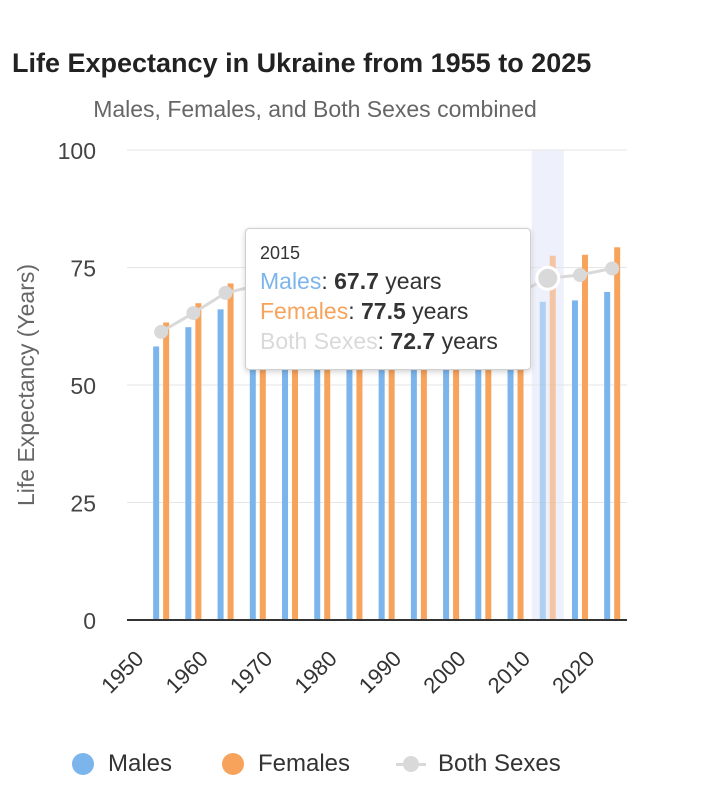  Describe the element at coordinates (83, 764) in the screenshot. I see `legend-males-marker` at that location.